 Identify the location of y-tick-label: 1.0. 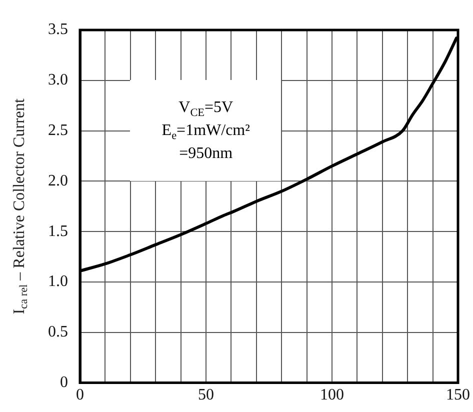
(58, 281).